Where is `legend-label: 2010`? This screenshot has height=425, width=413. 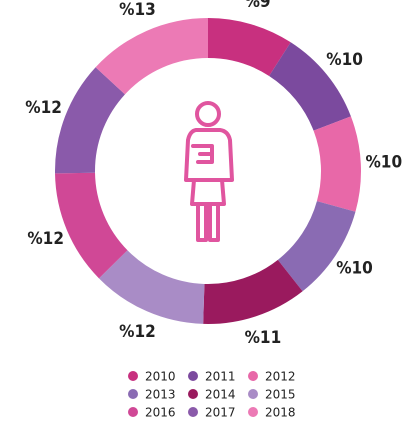 legend-label: 2010 is located at coordinates (160, 377).